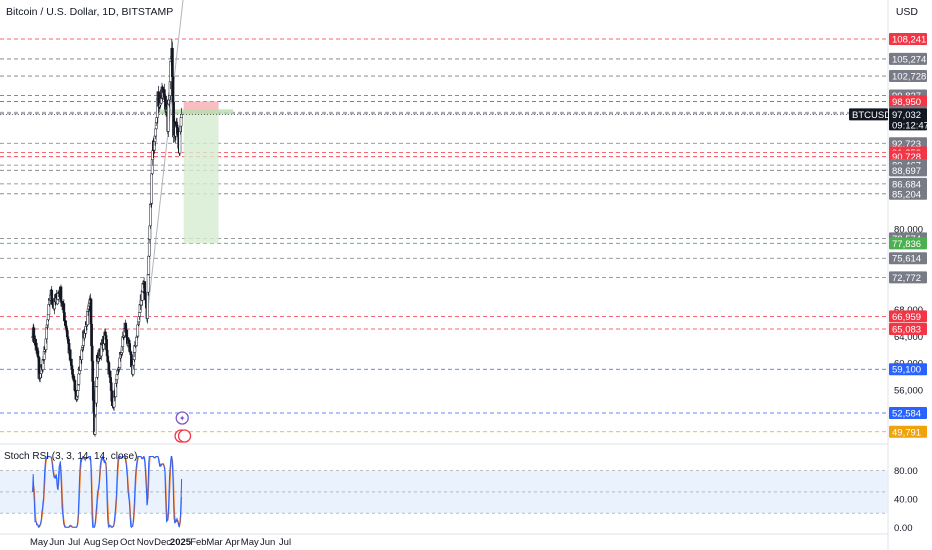  What do you see at coordinates (107, 492) in the screenshot?
I see `rsi-k-line` at bounding box center [107, 492].